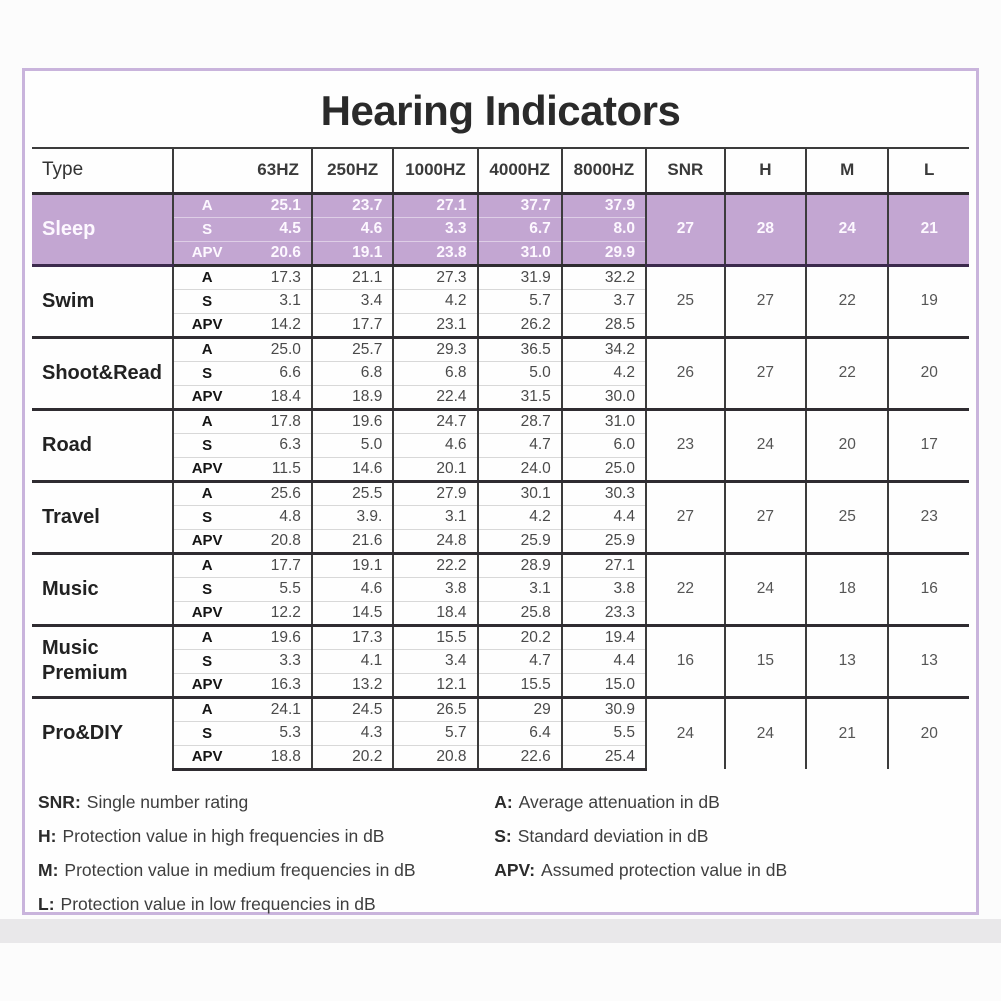 This screenshot has width=1001, height=1001. I want to click on summary-cell-m: 18, so click(847, 588).